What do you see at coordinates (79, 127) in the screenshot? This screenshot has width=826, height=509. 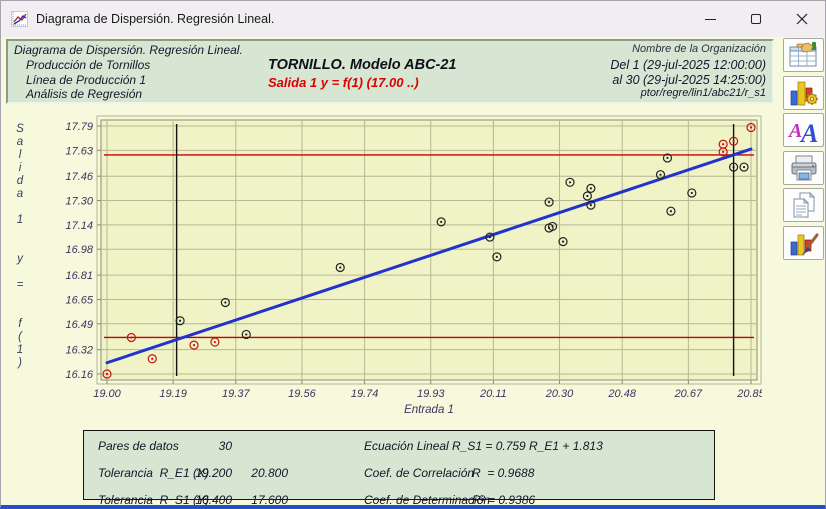 I see `y-tick-label: 17.79` at bounding box center [79, 127].